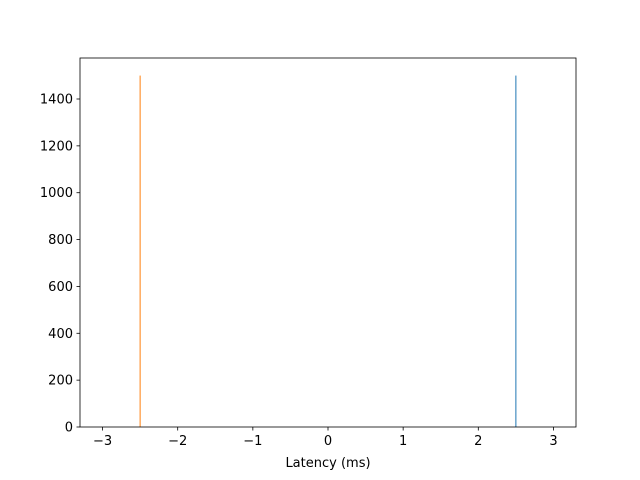 The width and height of the screenshot is (640, 480). I want to click on y-tick-label-0: 0, so click(69, 428).